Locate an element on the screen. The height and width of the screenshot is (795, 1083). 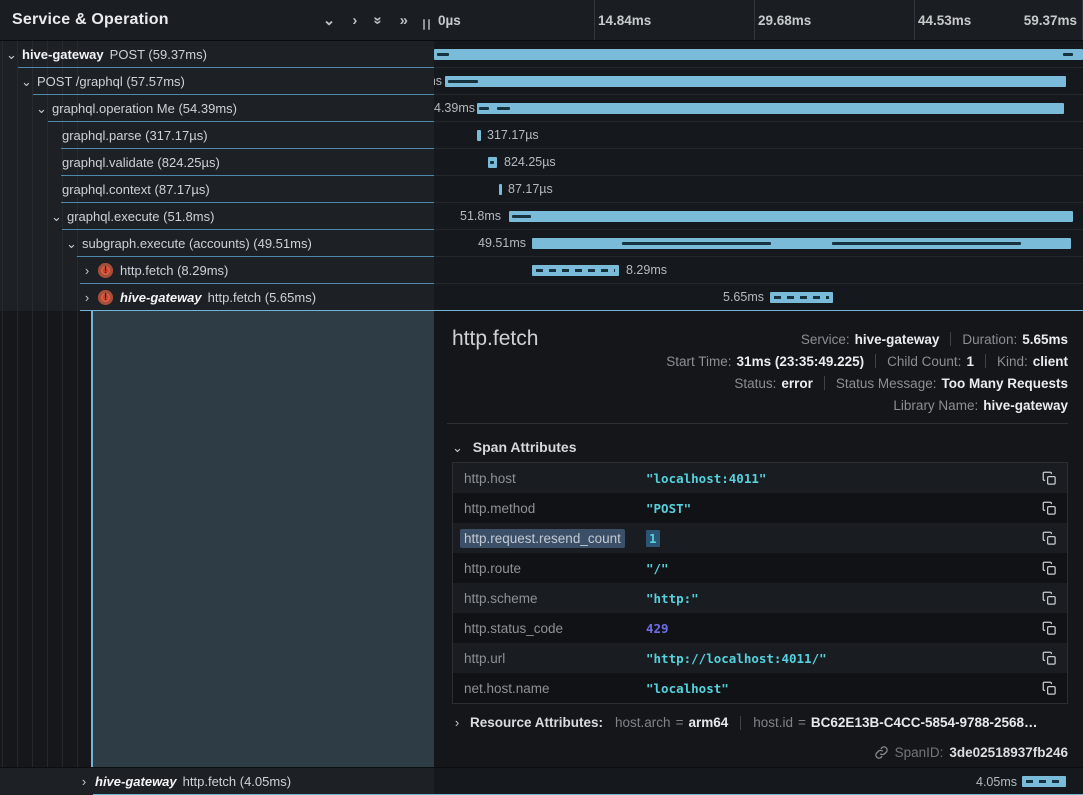
attribute-key: http.status_code is located at coordinates (514, 628).